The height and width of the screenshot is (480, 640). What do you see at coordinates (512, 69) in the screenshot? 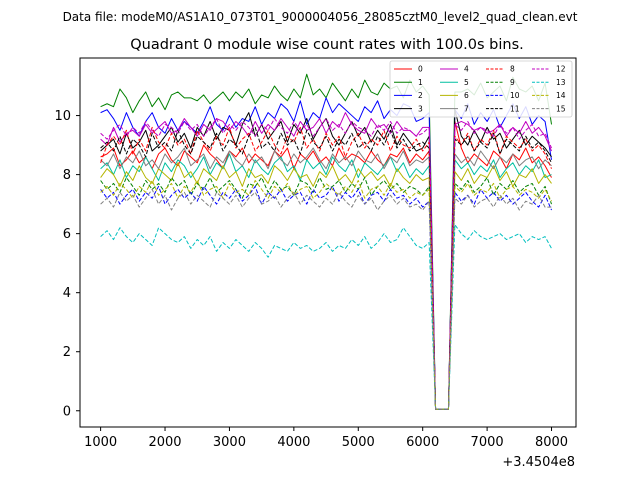
I see `legend-label-8: 8` at bounding box center [512, 69].